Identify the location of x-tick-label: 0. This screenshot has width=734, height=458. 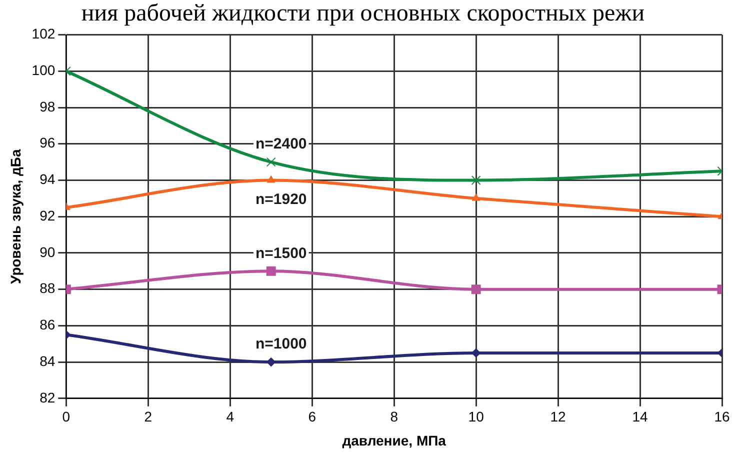
(66, 416).